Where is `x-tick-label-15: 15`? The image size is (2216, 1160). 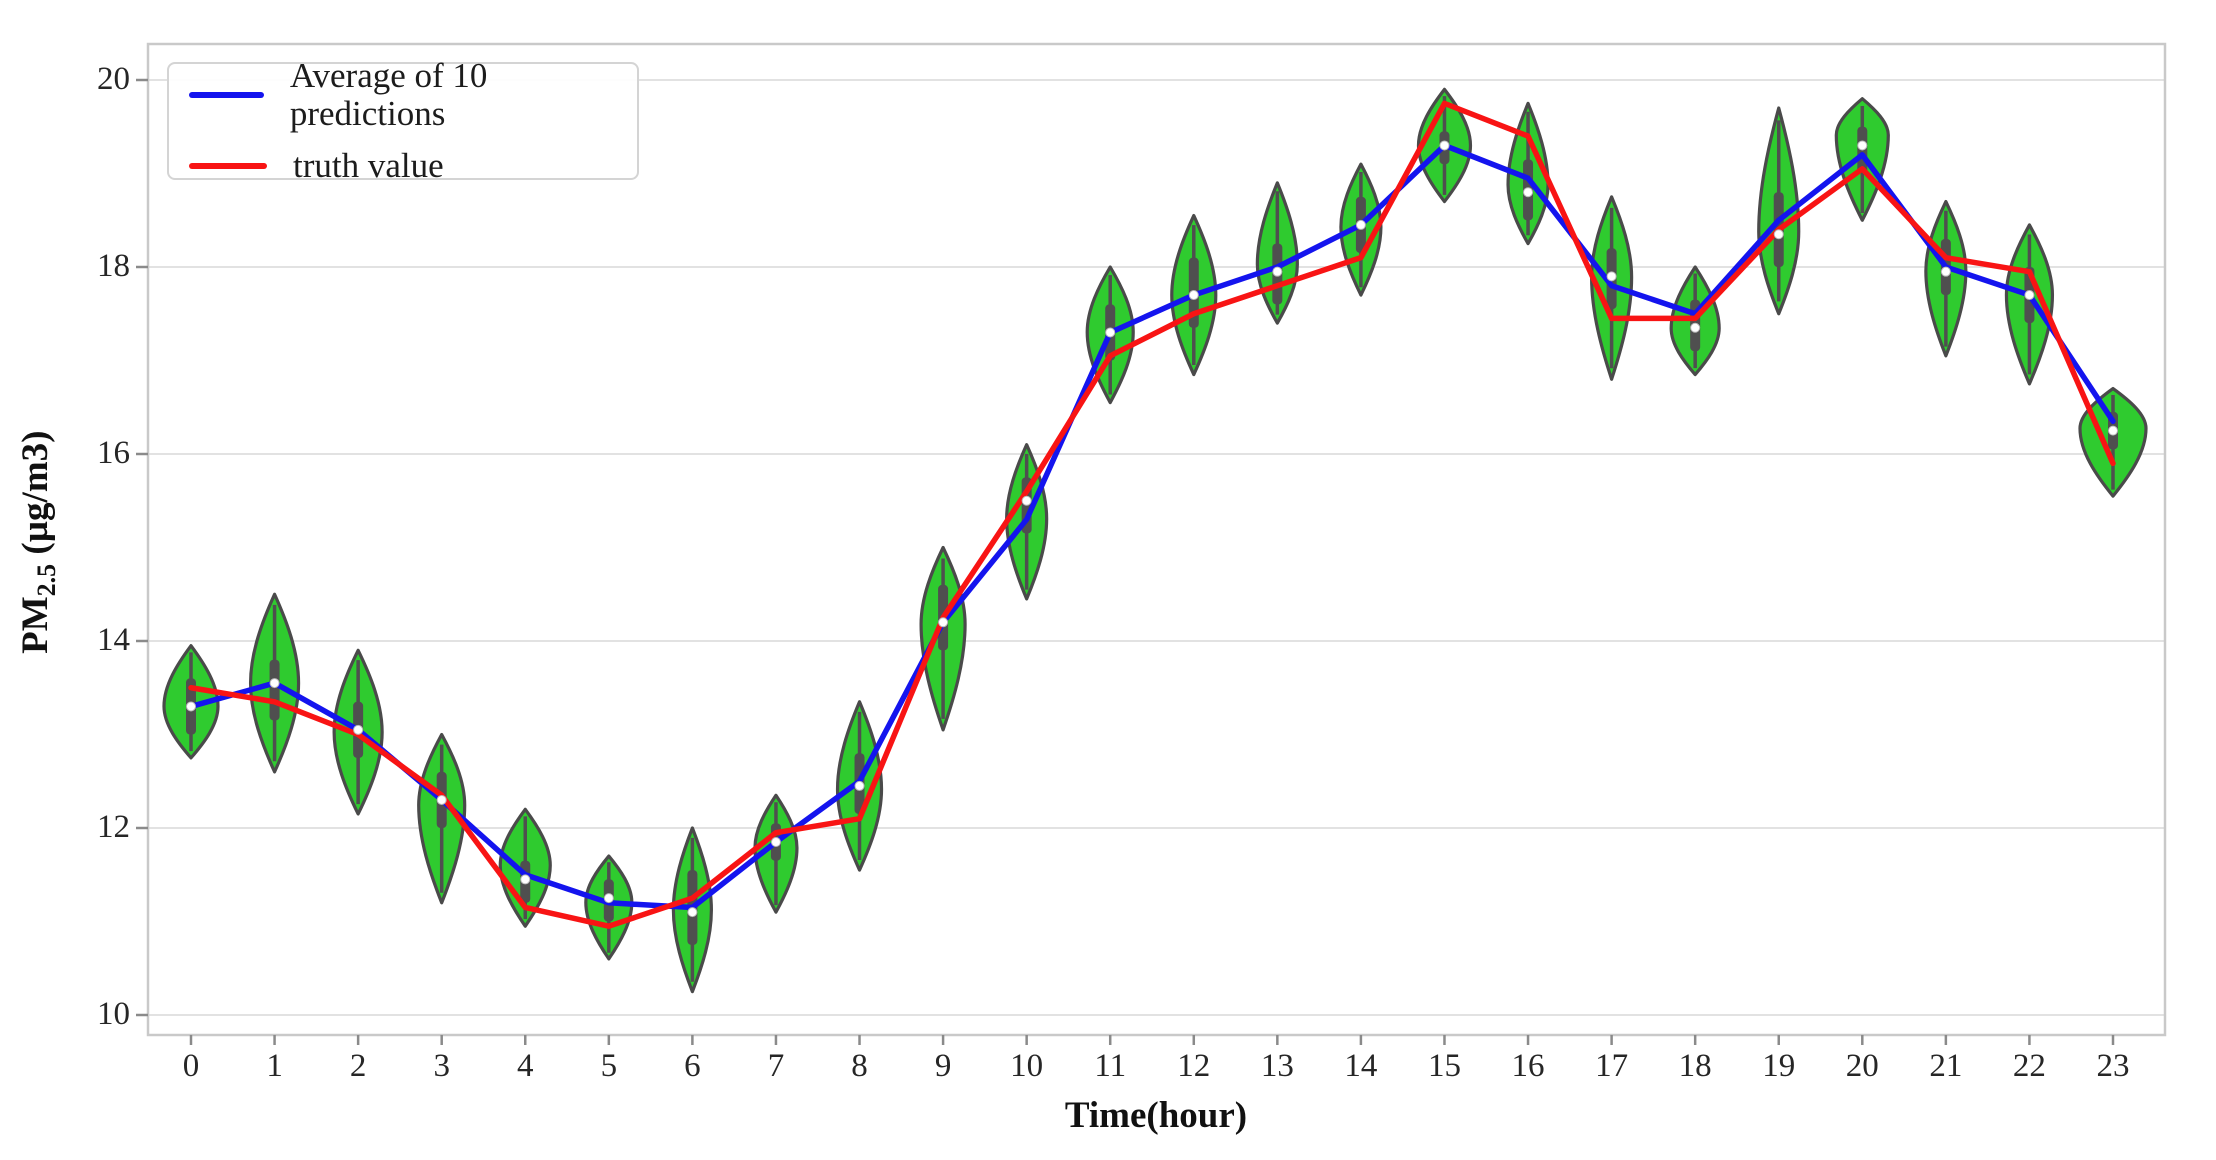
x-tick-label-15: 15 is located at coordinates (1444, 1066).